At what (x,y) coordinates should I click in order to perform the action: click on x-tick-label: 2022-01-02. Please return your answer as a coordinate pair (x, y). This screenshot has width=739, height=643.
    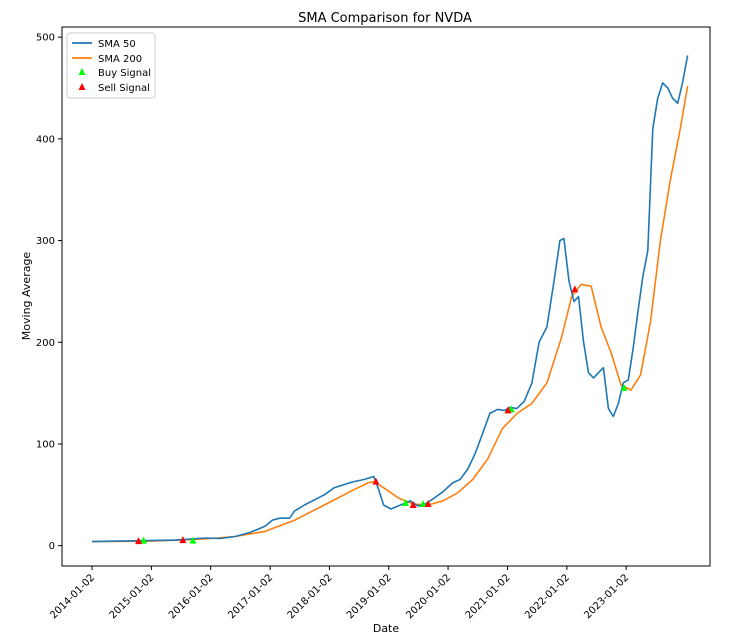
    Looking at the image, I should click on (547, 596).